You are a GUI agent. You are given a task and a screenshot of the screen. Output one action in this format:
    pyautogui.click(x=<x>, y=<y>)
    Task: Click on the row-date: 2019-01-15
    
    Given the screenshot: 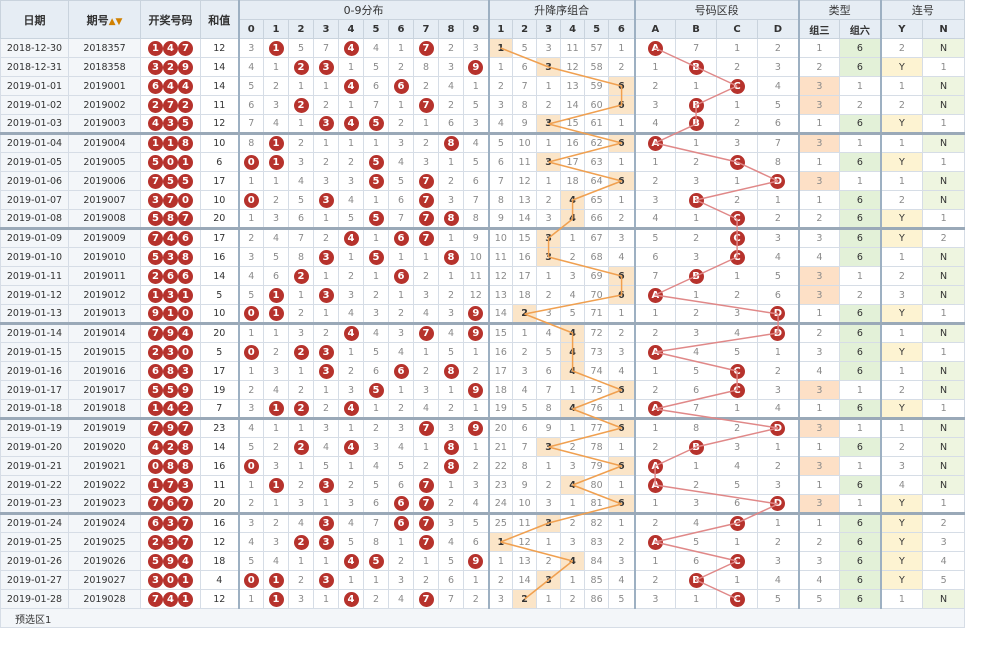 What is the action you would take?
    pyautogui.click(x=34, y=352)
    